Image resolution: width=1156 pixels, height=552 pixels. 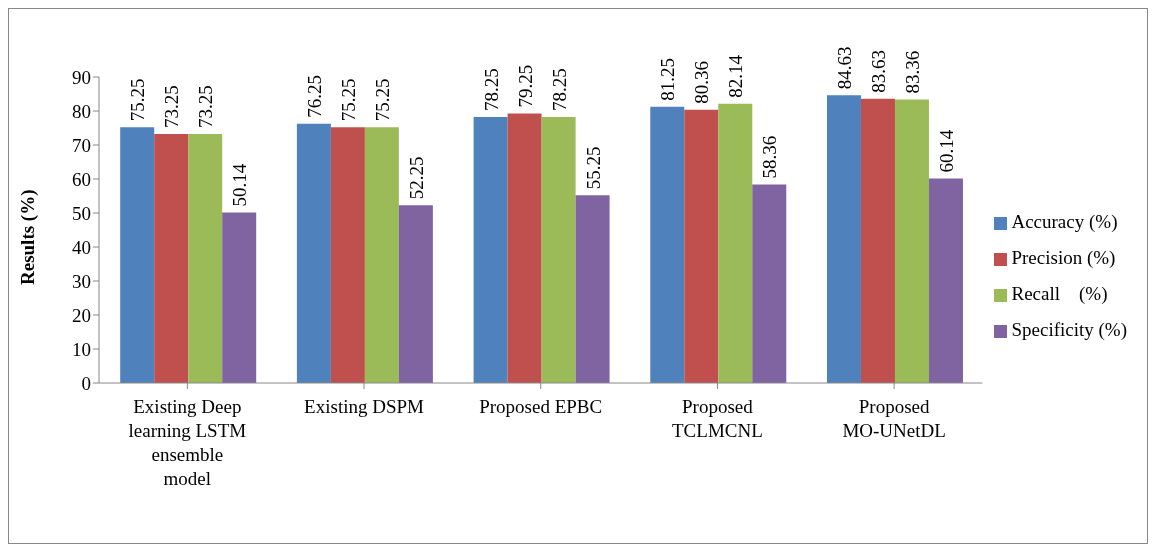 What do you see at coordinates (187, 442) in the screenshot?
I see `x-tick-label: Existing Deep learning LSTM ensemble model` at bounding box center [187, 442].